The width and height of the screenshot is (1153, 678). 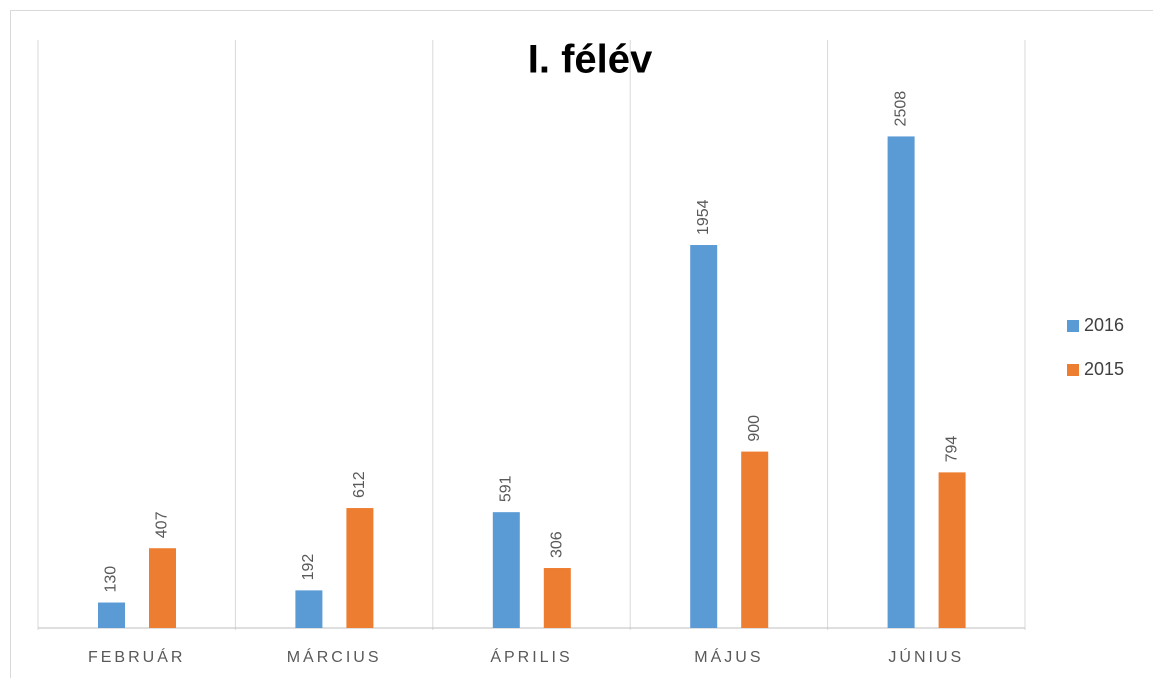 What do you see at coordinates (926, 656) in the screenshot?
I see `x-tick-label: JÚNIUS` at bounding box center [926, 656].